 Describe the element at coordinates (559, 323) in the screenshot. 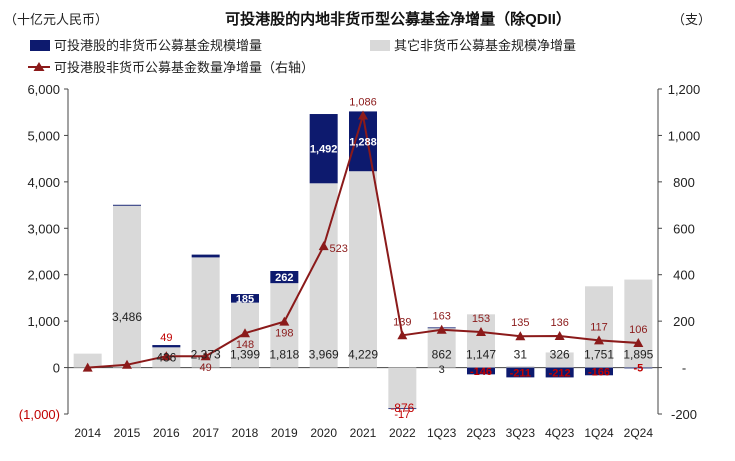

I see `count-value-label: 136` at that location.